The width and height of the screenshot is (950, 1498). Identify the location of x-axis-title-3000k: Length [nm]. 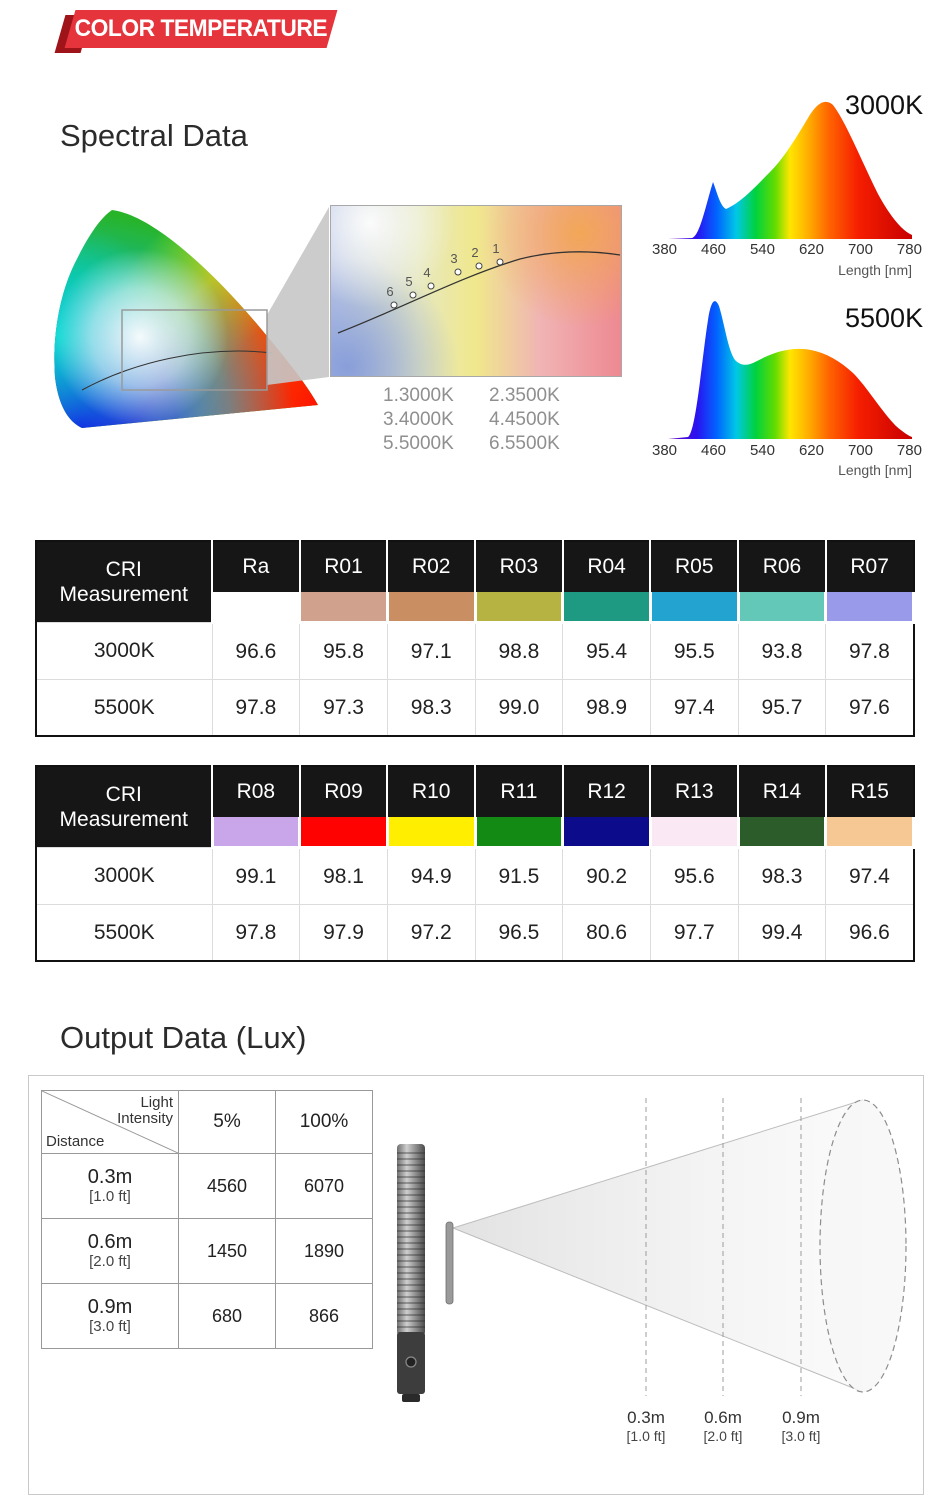
(875, 270).